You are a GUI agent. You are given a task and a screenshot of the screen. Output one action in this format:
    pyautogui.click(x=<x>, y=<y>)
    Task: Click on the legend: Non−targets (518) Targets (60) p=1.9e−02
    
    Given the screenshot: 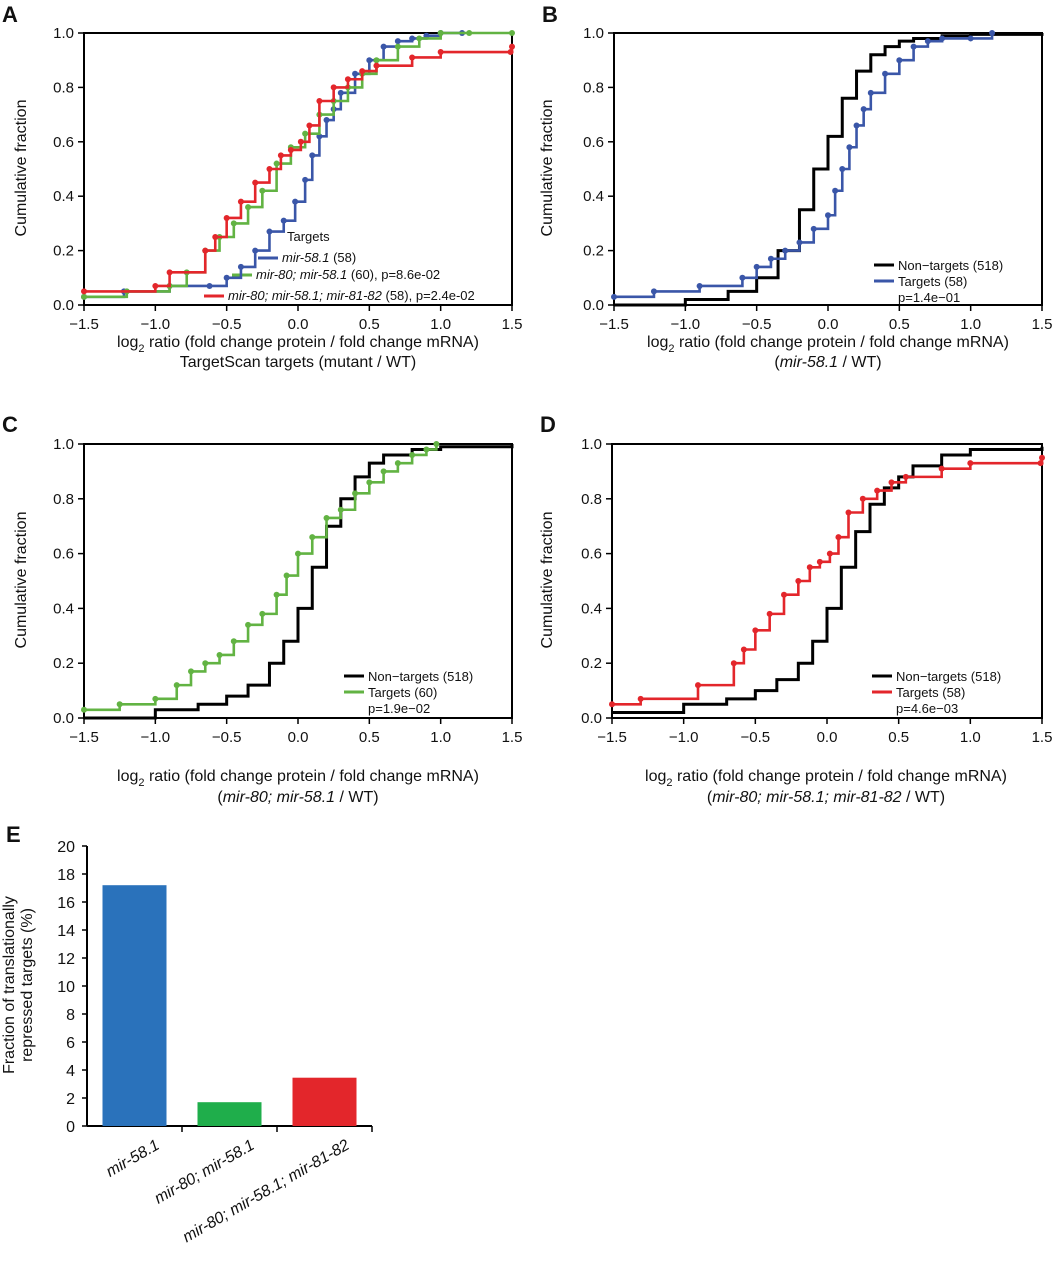 What is the action you would take?
    pyautogui.click(x=408, y=692)
    